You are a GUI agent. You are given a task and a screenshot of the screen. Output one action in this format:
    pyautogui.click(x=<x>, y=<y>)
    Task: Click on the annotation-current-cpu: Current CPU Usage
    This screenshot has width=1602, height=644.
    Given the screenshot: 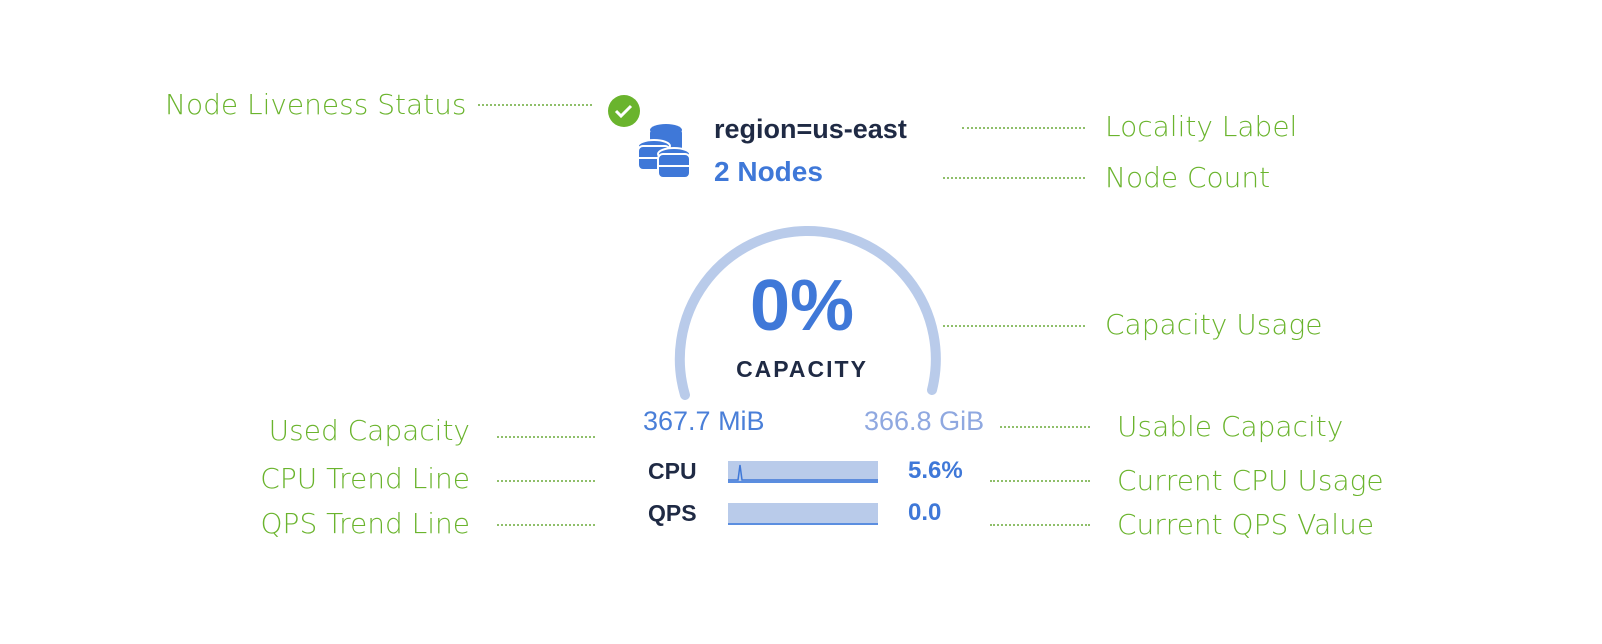 What is the action you would take?
    pyautogui.click(x=1250, y=480)
    